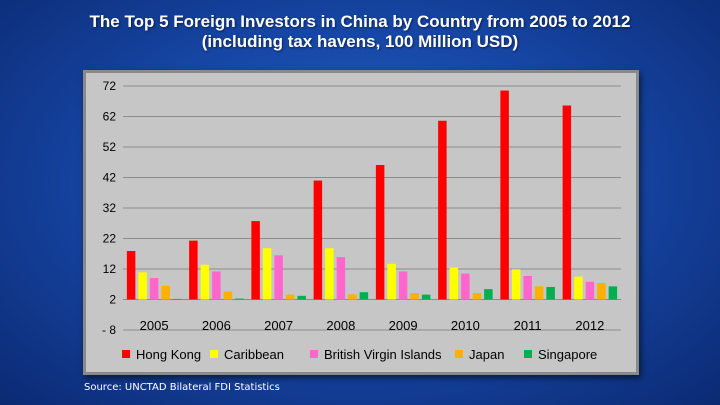 The height and width of the screenshot is (405, 720). I want to click on legend-label: Singapore, so click(568, 354).